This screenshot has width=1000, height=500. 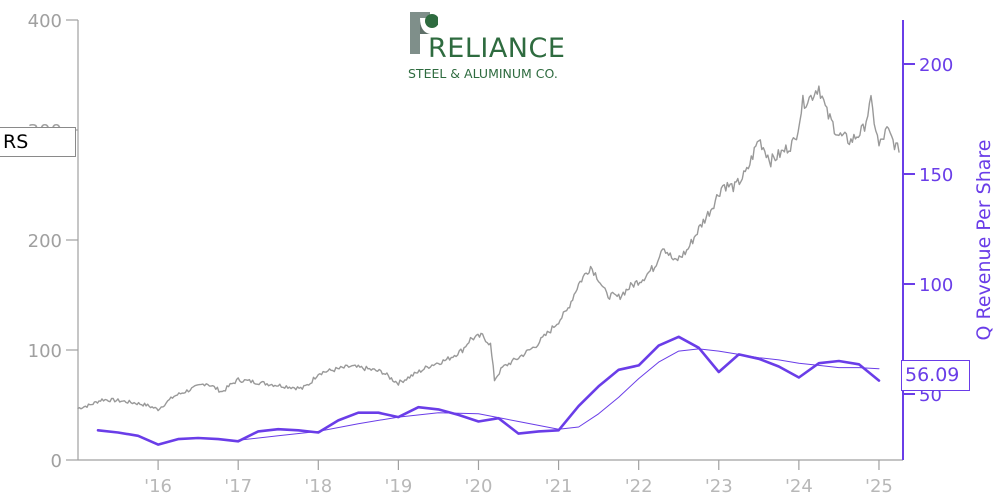 I want to click on x-tick-label: '16, so click(x=158, y=486).